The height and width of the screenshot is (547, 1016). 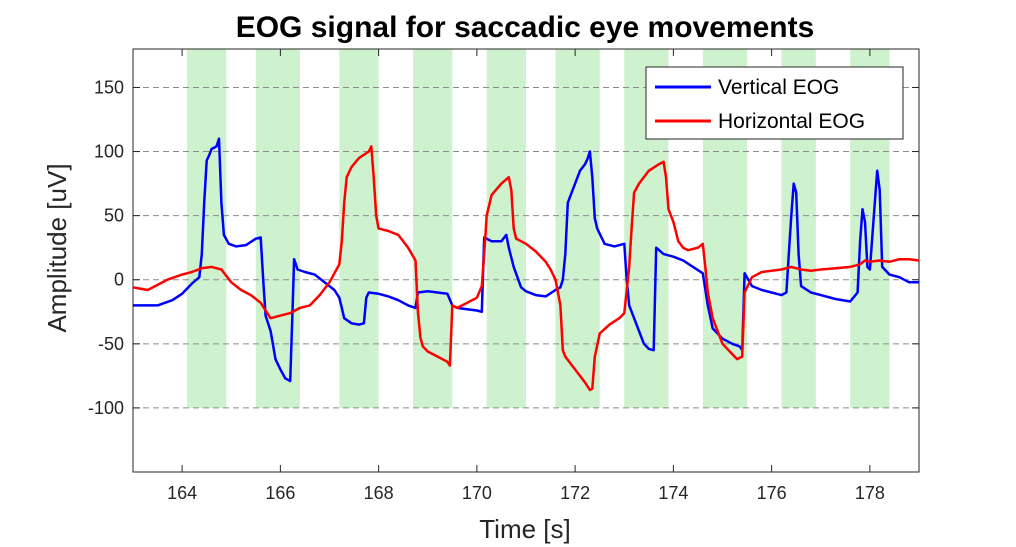 What do you see at coordinates (57, 247) in the screenshot?
I see `y-axis-label: Amplitude [uV]` at bounding box center [57, 247].